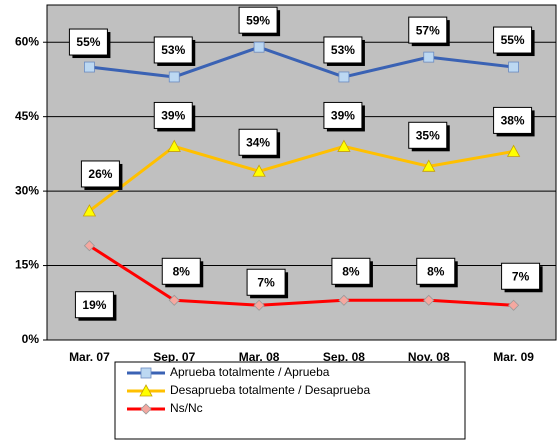 Image resolution: width=558 pixels, height=440 pixels. What do you see at coordinates (27, 41) in the screenshot?
I see `y-tick-label: 60%` at bounding box center [27, 41].